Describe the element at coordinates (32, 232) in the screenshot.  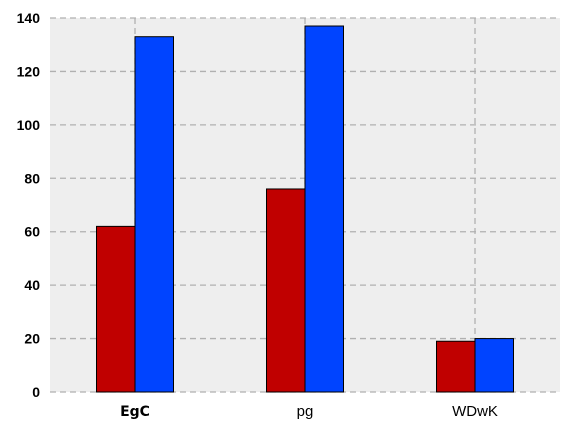
I see `y-tick-label-60: 60` at that location.